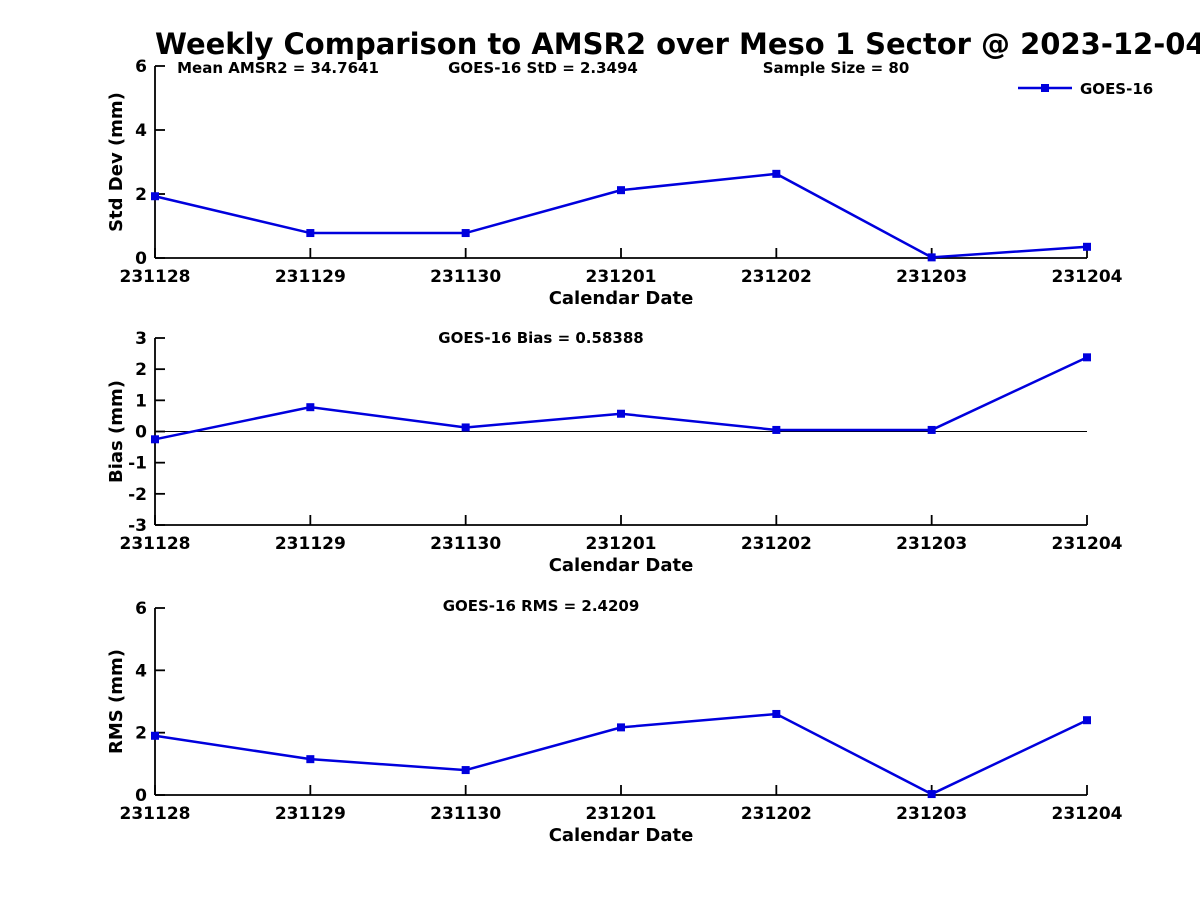  What do you see at coordinates (621, 398) in the screenshot?
I see `series-line` at bounding box center [621, 398].